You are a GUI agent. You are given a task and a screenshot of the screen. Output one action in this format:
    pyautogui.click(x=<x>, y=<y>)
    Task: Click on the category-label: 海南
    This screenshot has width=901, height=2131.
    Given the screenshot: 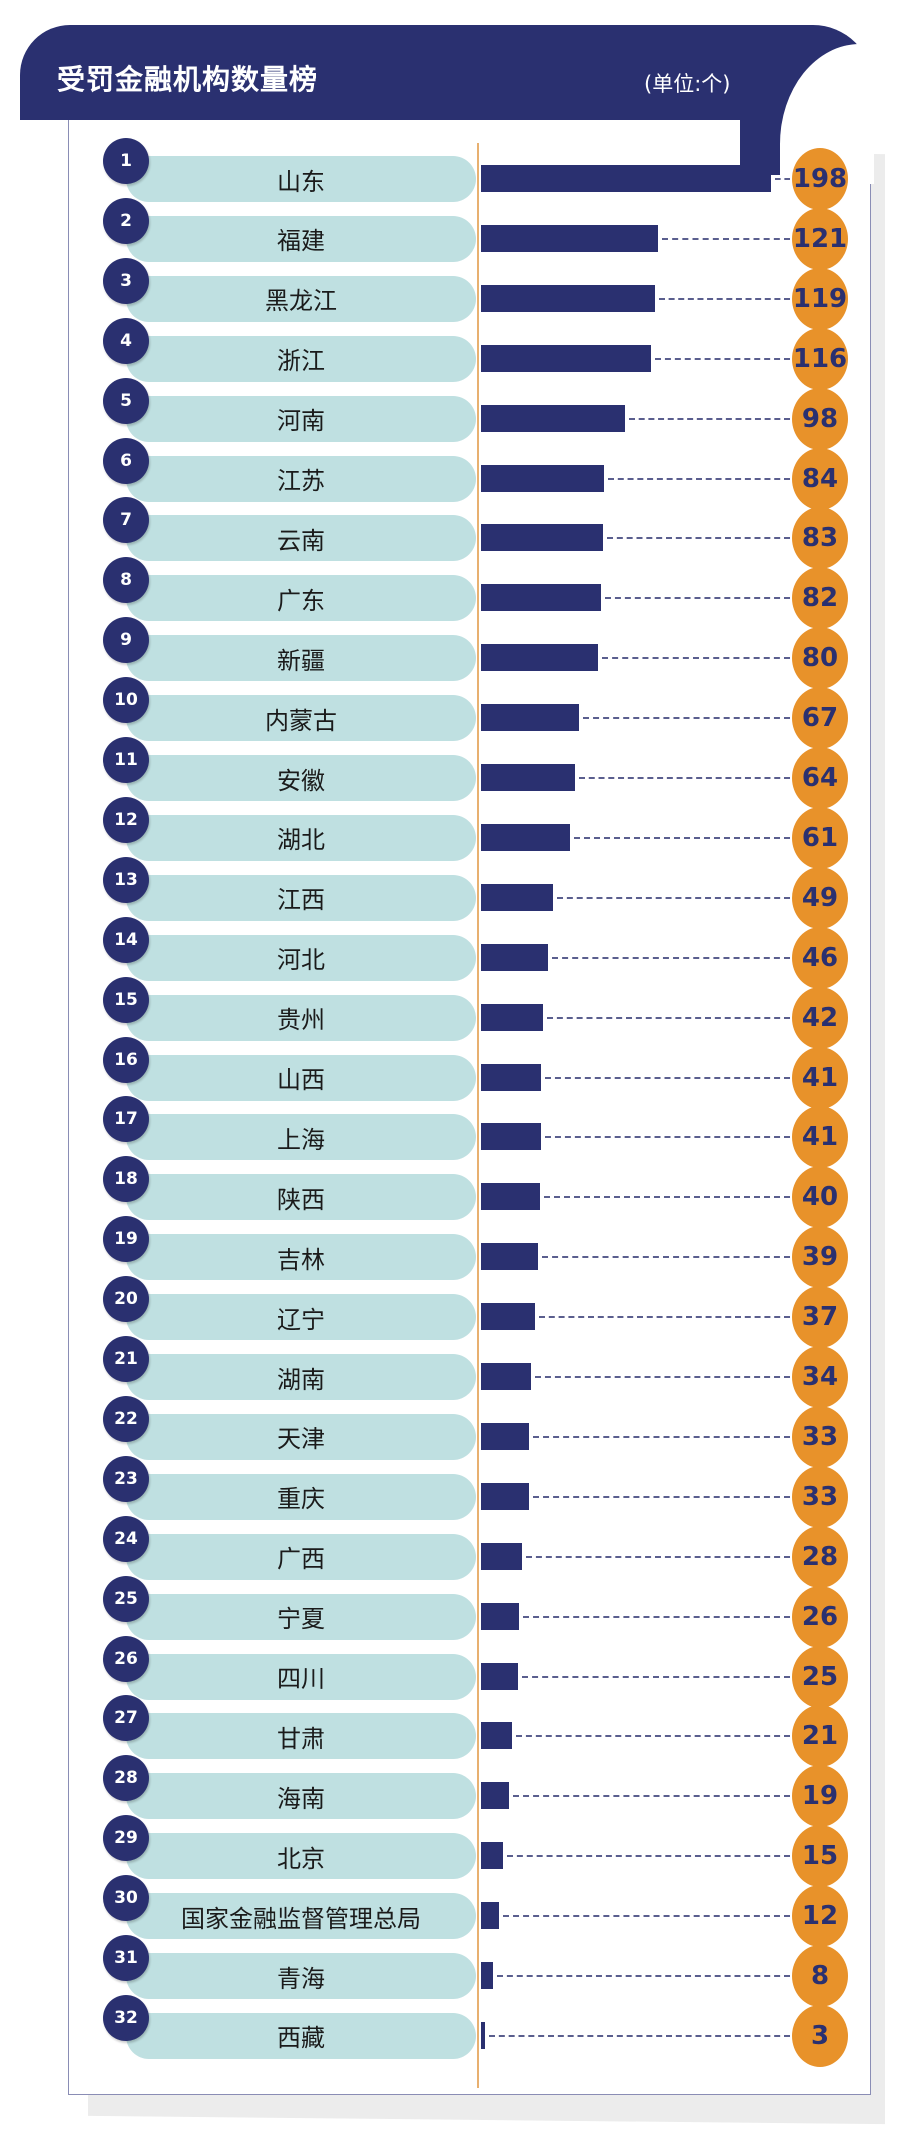 What is the action you would take?
    pyautogui.click(x=301, y=1796)
    